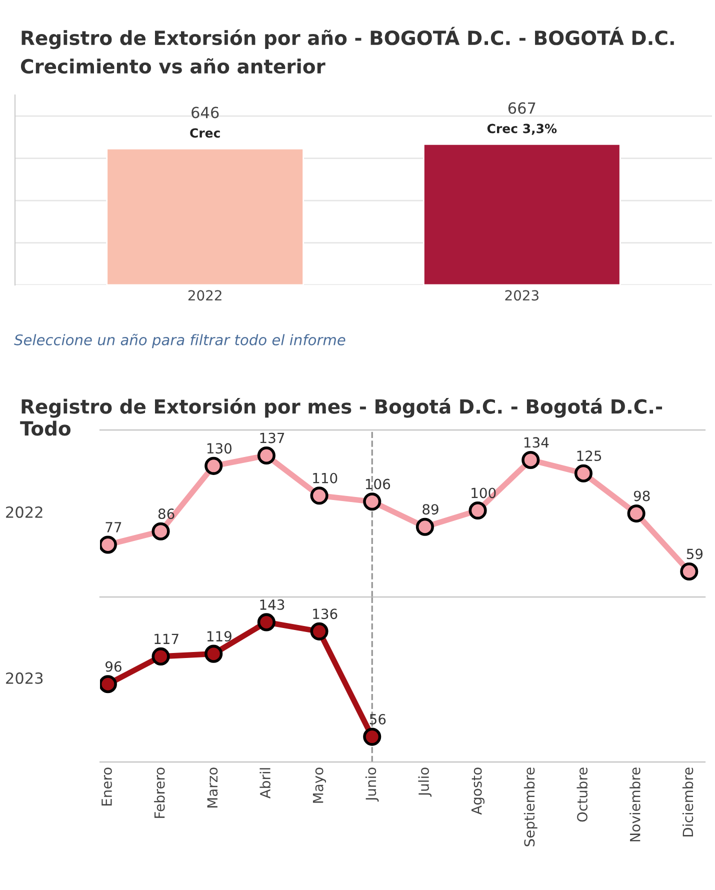 Image resolution: width=715 pixels, height=890 pixels. I want to click on x-tick-label: Mayo, so click(319, 785).